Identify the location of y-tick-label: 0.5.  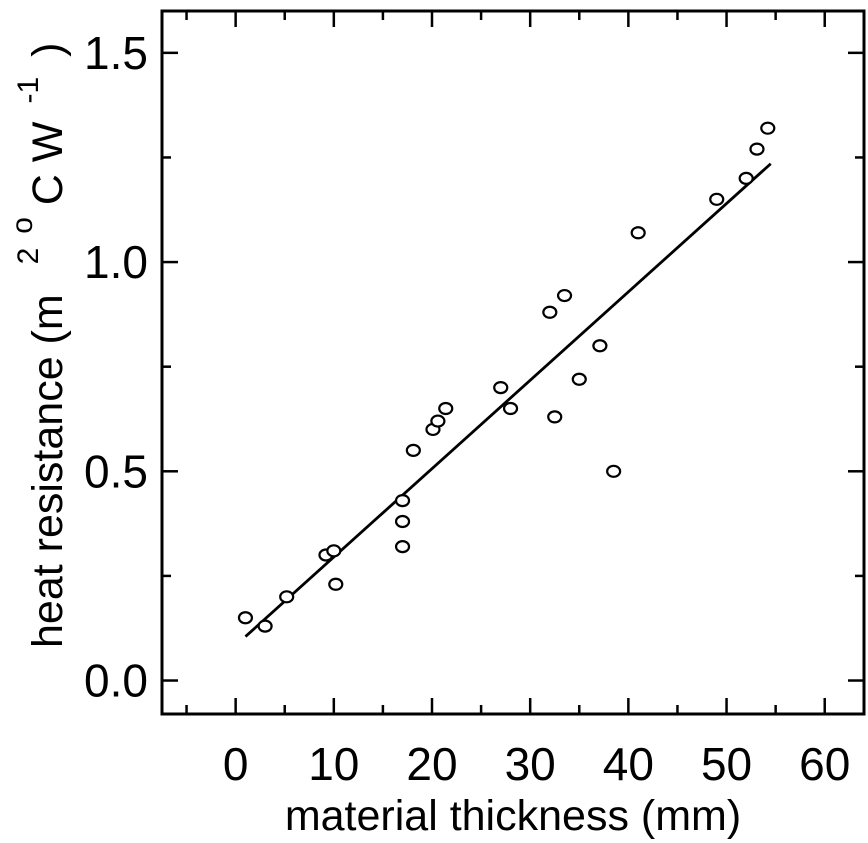
(116, 471).